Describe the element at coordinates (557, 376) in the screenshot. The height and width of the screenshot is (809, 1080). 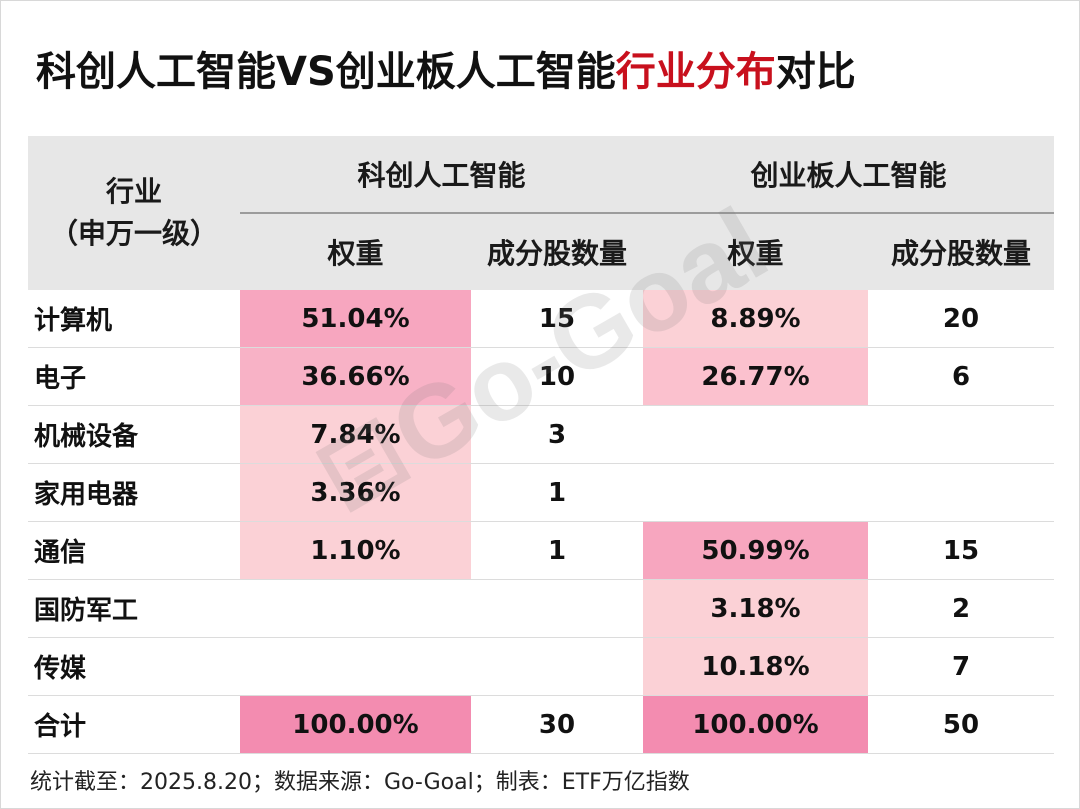
I see `count-cell-a: 10` at that location.